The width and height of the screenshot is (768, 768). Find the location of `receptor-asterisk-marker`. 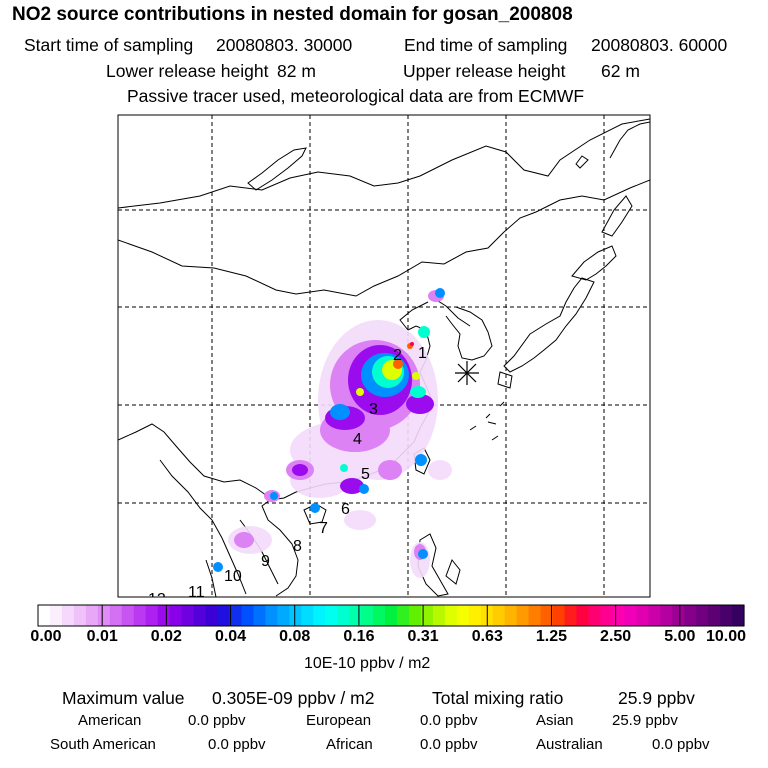

receptor-asterisk-marker is located at coordinates (467, 373).